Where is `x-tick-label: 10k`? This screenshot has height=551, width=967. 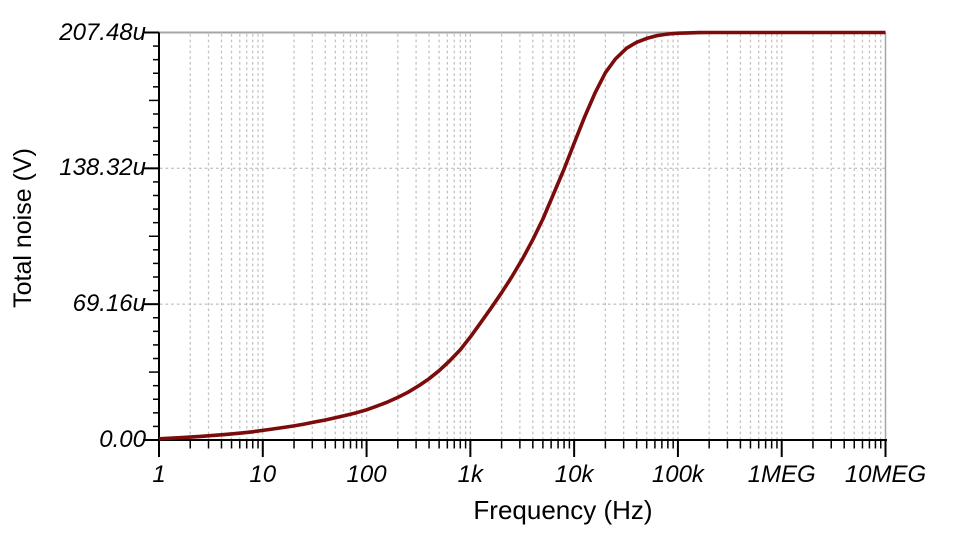
x-tick-label: 10k is located at coordinates (574, 474).